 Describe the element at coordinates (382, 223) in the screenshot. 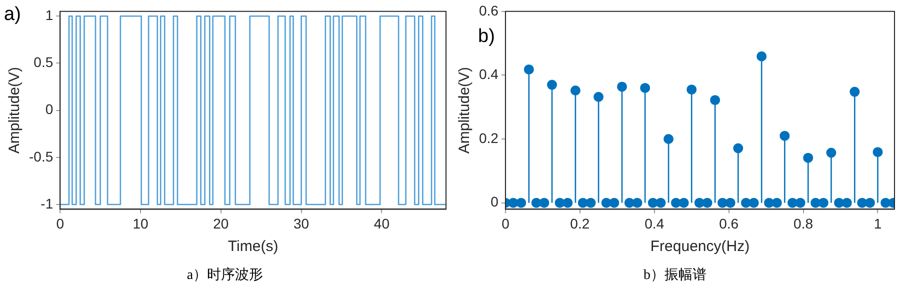

I see `x-tick-label: 40` at that location.